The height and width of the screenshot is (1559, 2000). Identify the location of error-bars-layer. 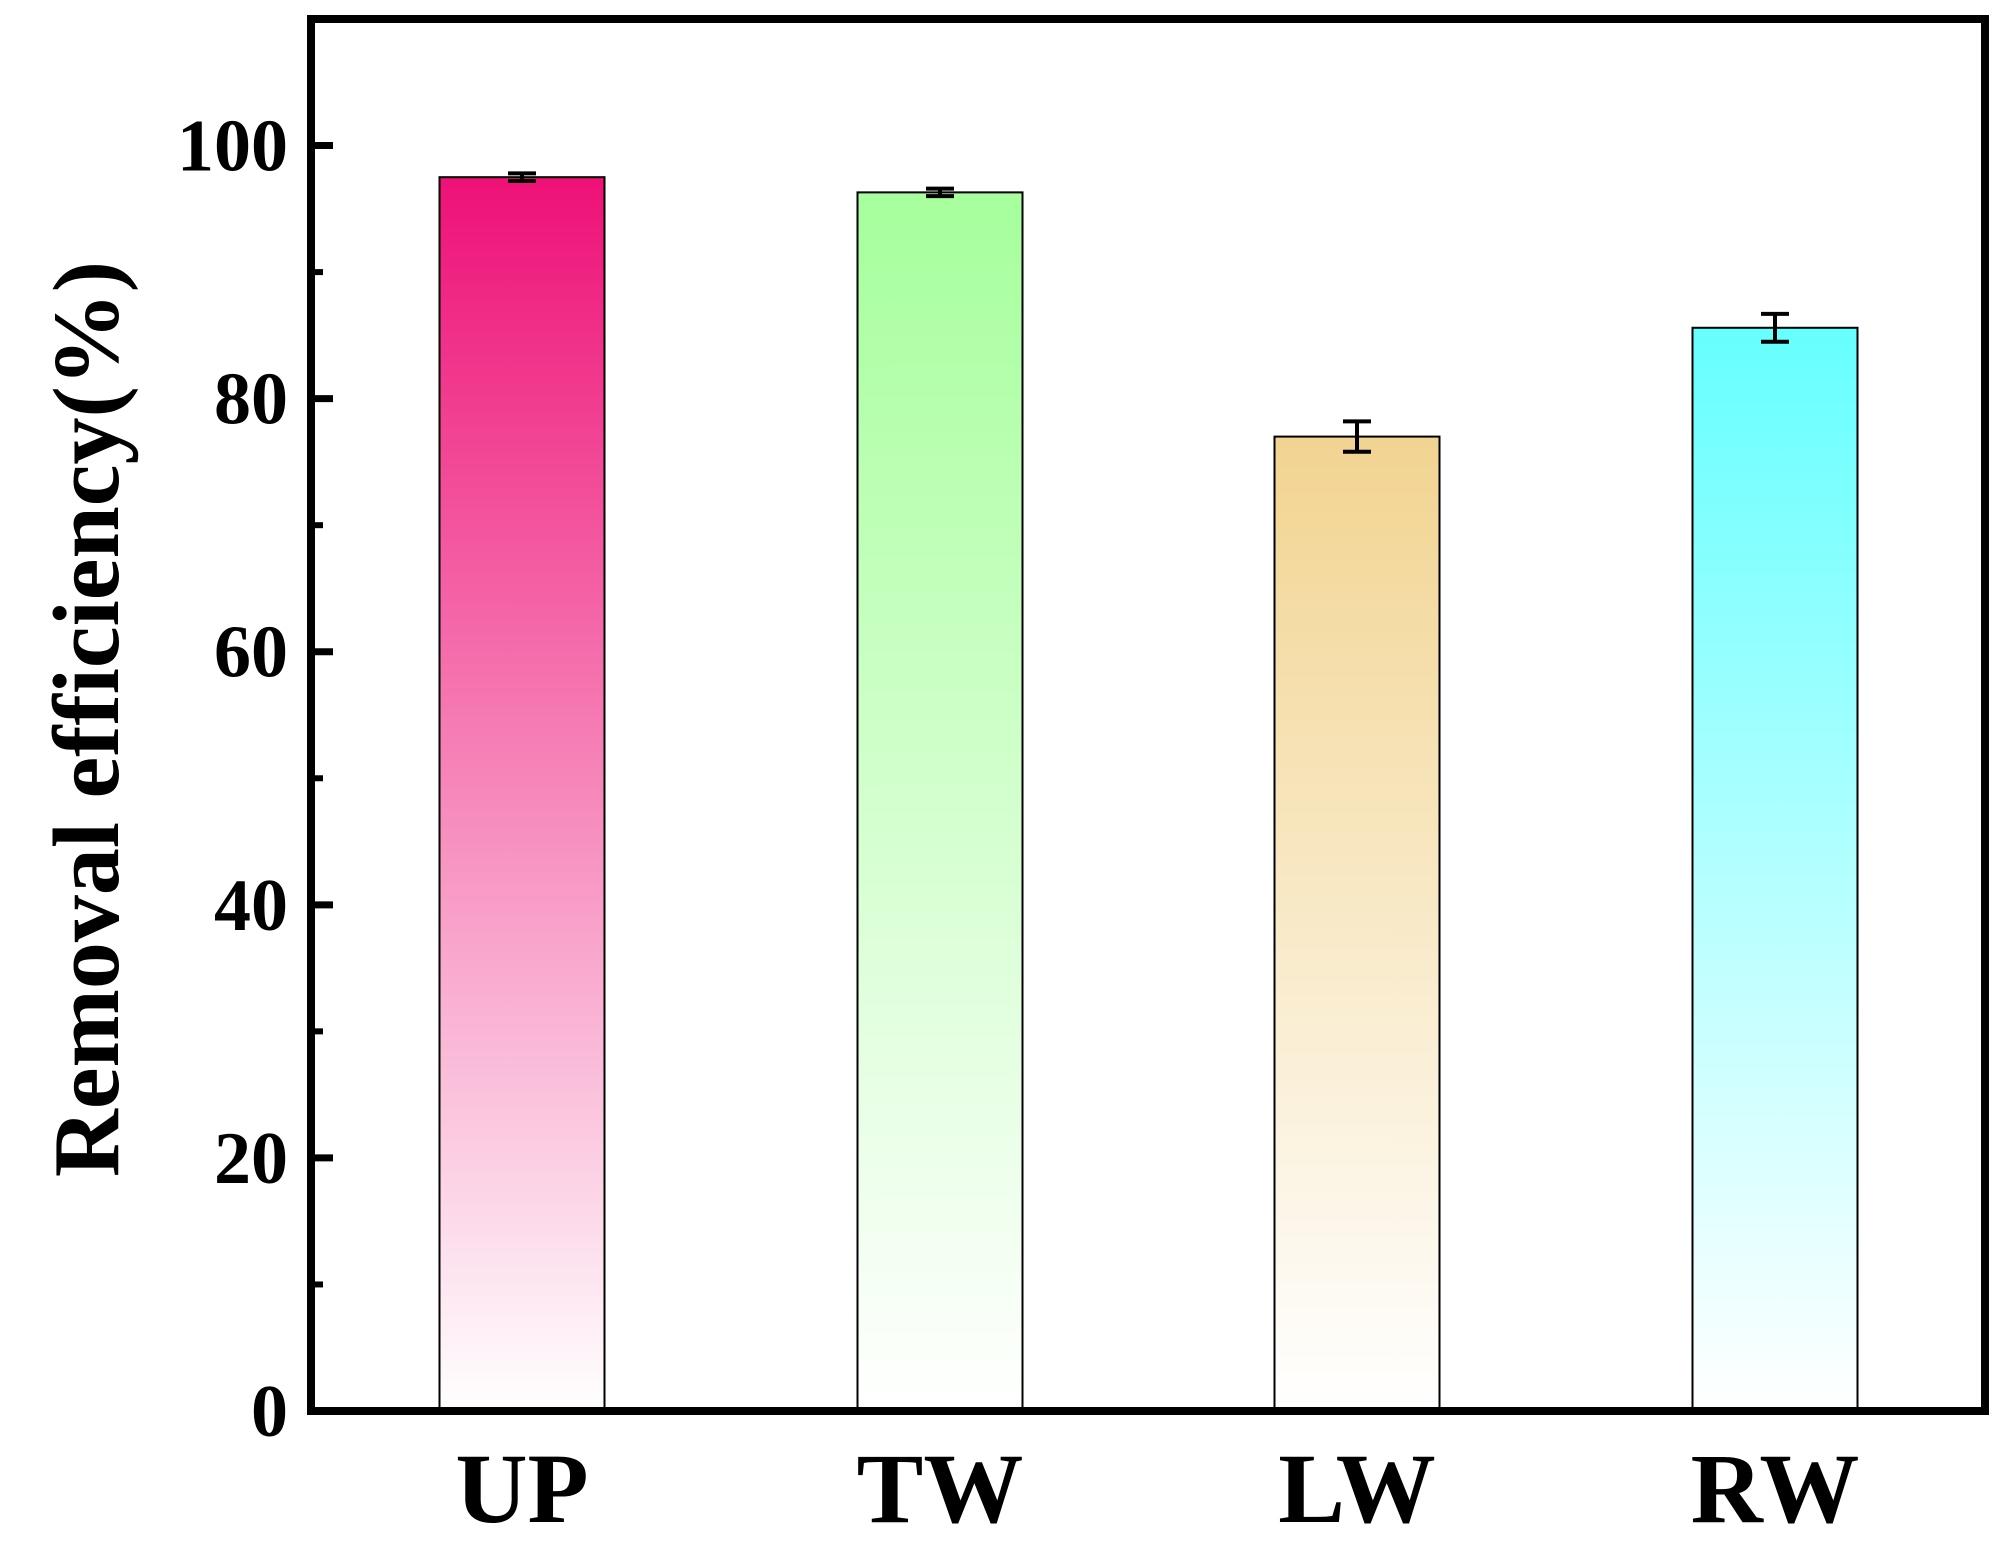
(1148, 312).